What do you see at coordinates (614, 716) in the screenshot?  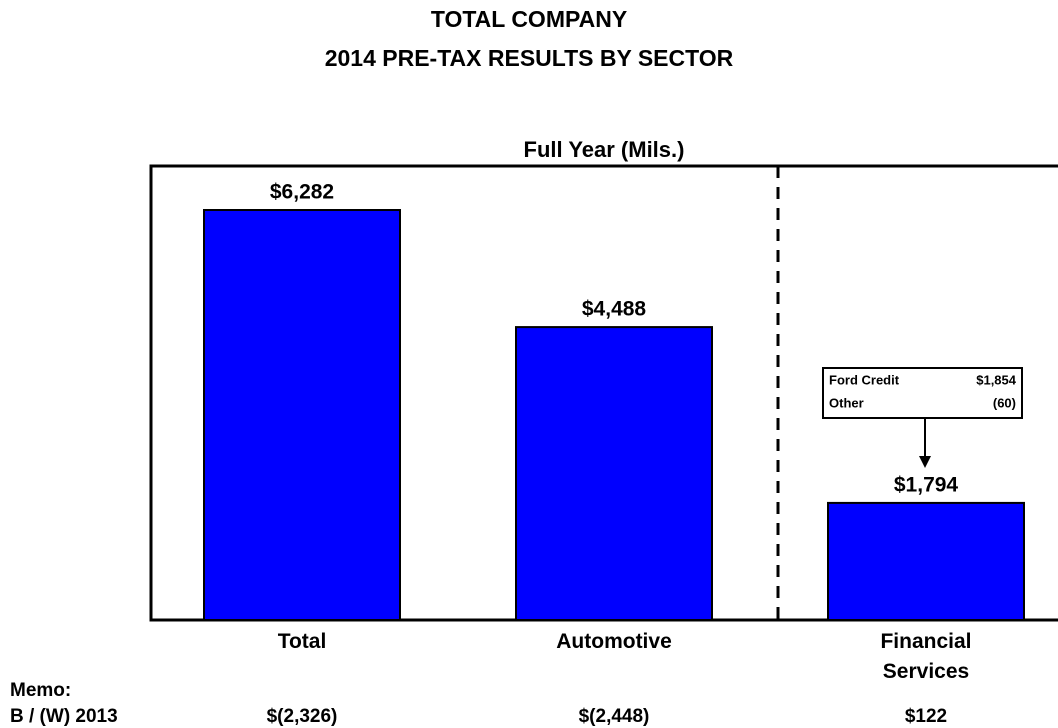 I see `memo-value: $(2,448)` at bounding box center [614, 716].